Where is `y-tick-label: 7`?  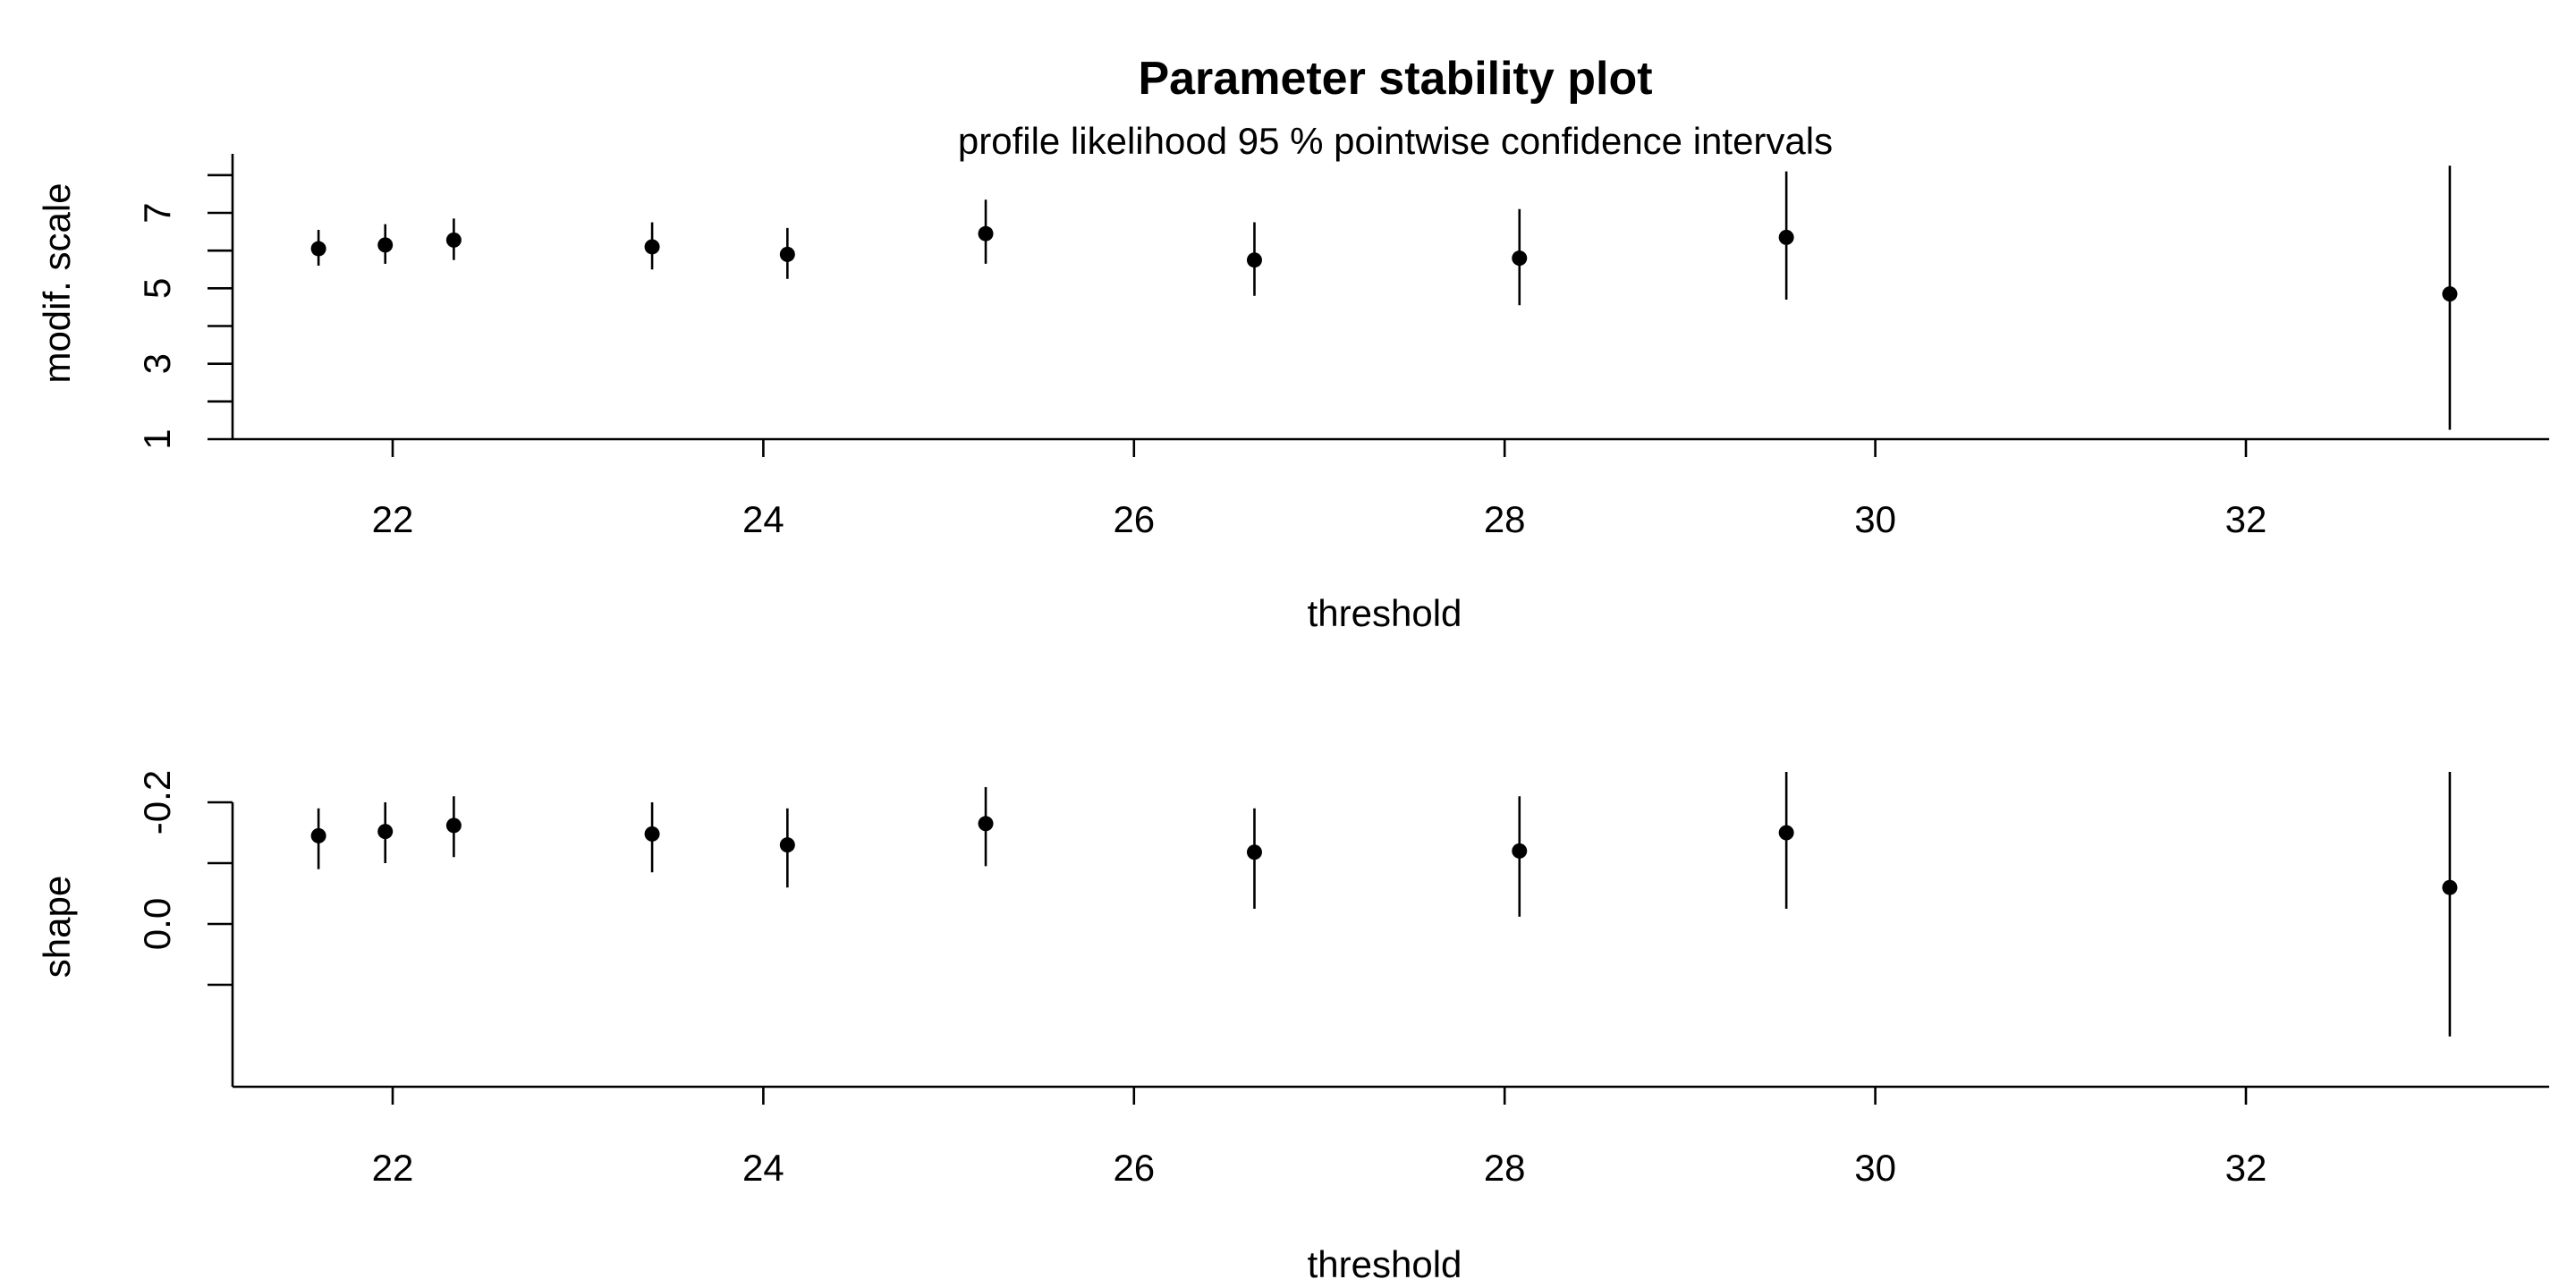 y-tick-label: 7 is located at coordinates (157, 212).